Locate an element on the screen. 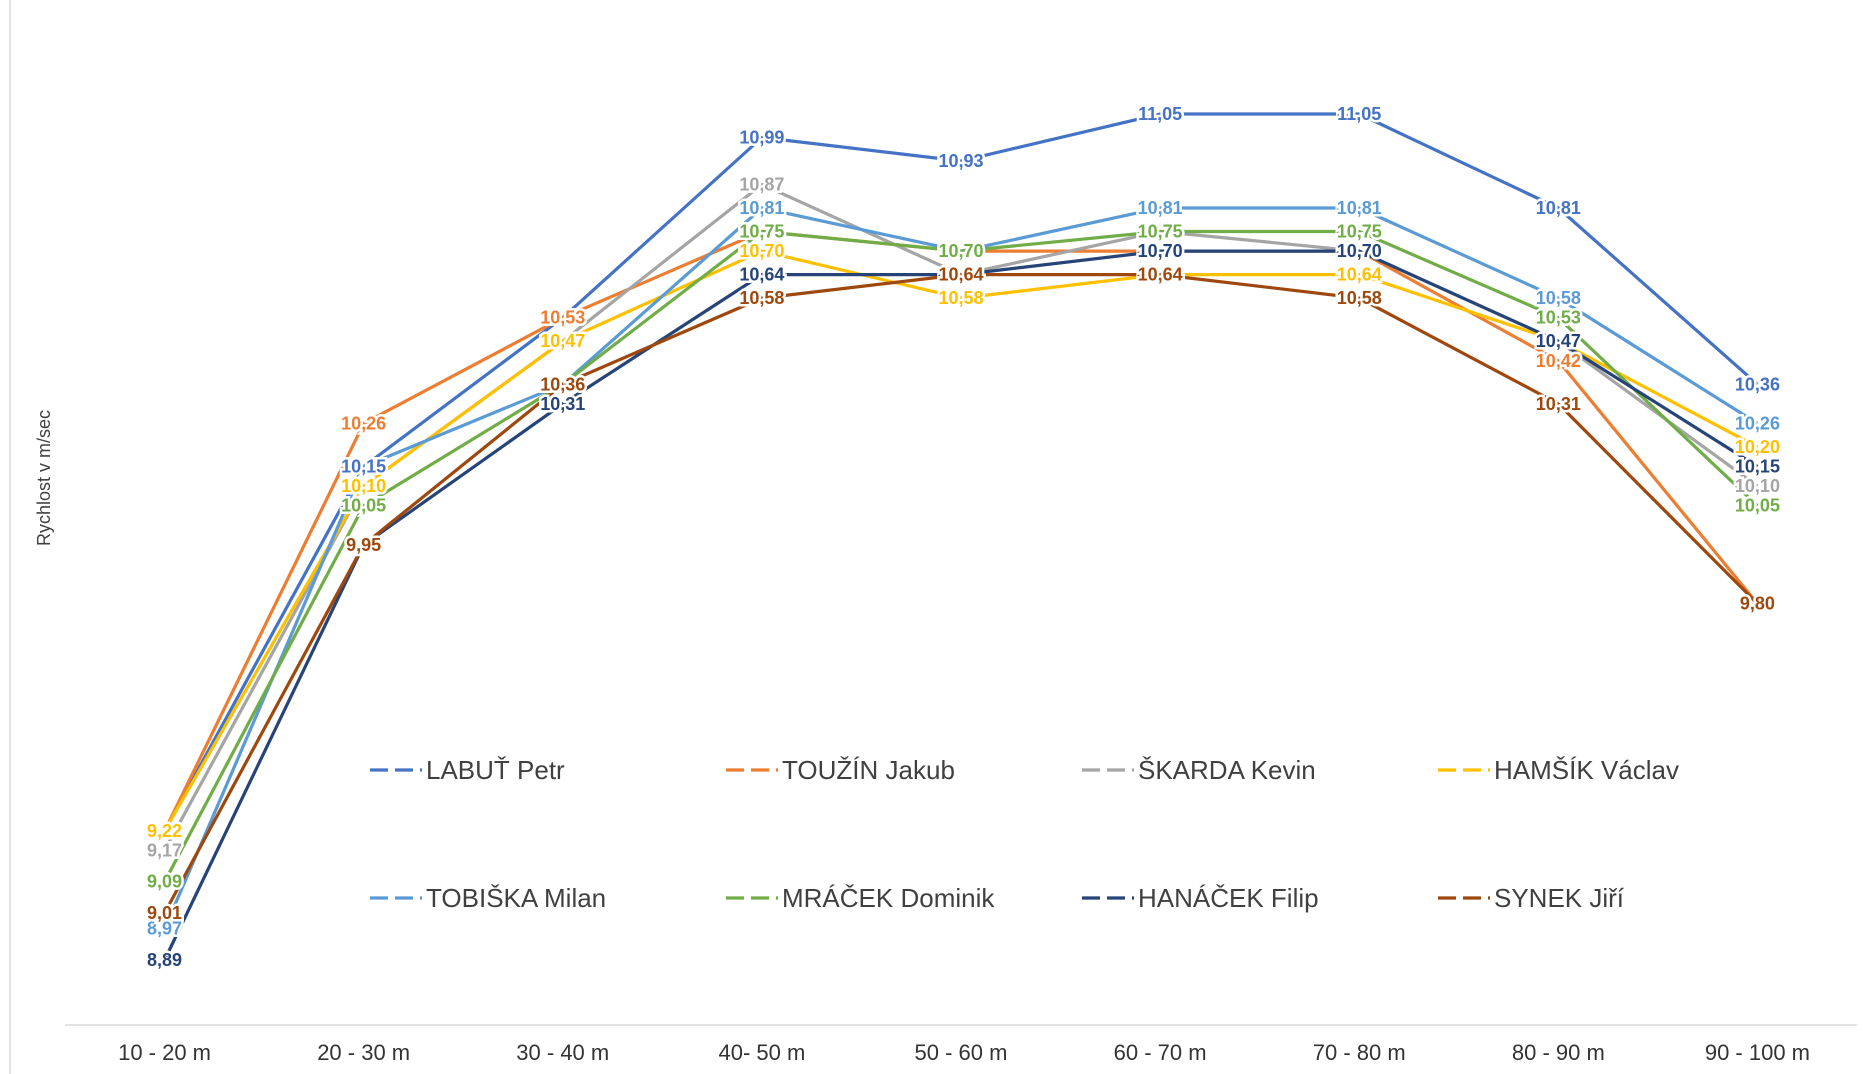 The image size is (1863, 1074). legend-item: HANÁČEK Filip is located at coordinates (1200, 898).